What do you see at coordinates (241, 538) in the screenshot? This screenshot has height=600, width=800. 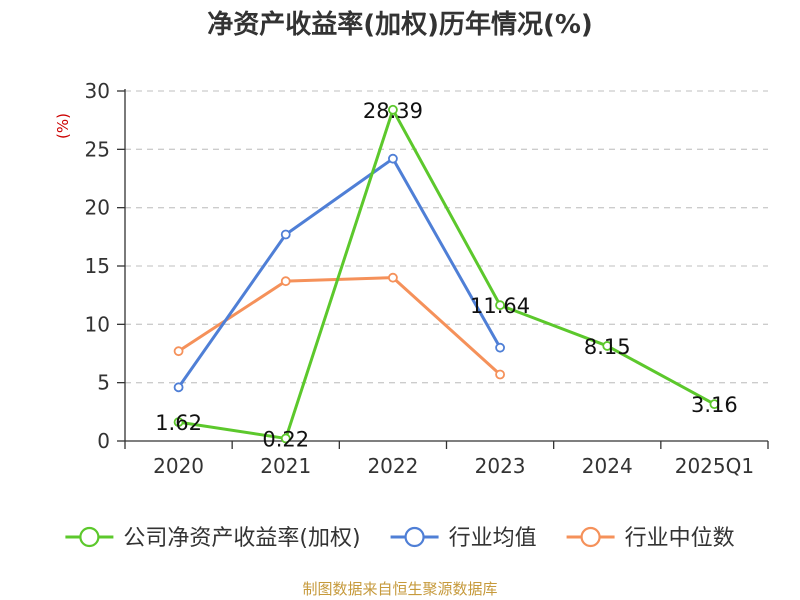 I see `legend-label: 公司净资产收益率(加权)` at bounding box center [241, 538].